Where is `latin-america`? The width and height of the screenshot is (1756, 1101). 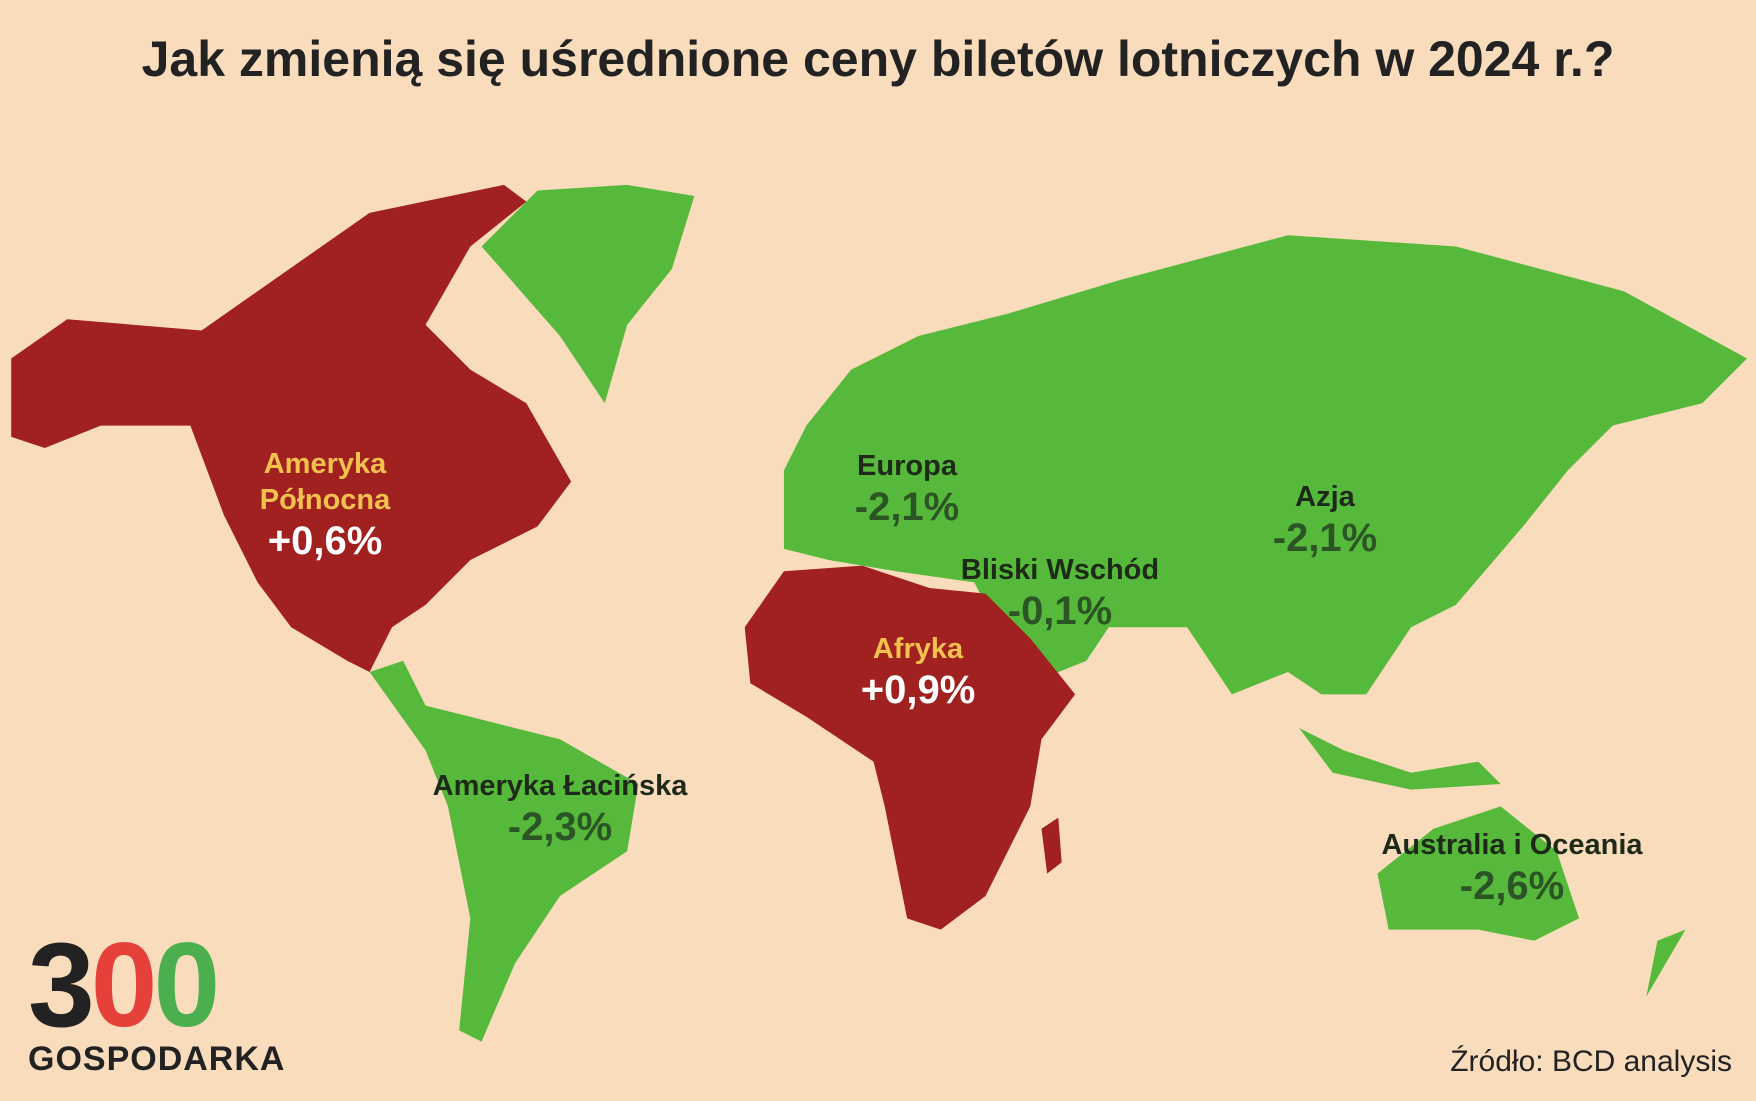
latin-america is located at coordinates (504, 851).